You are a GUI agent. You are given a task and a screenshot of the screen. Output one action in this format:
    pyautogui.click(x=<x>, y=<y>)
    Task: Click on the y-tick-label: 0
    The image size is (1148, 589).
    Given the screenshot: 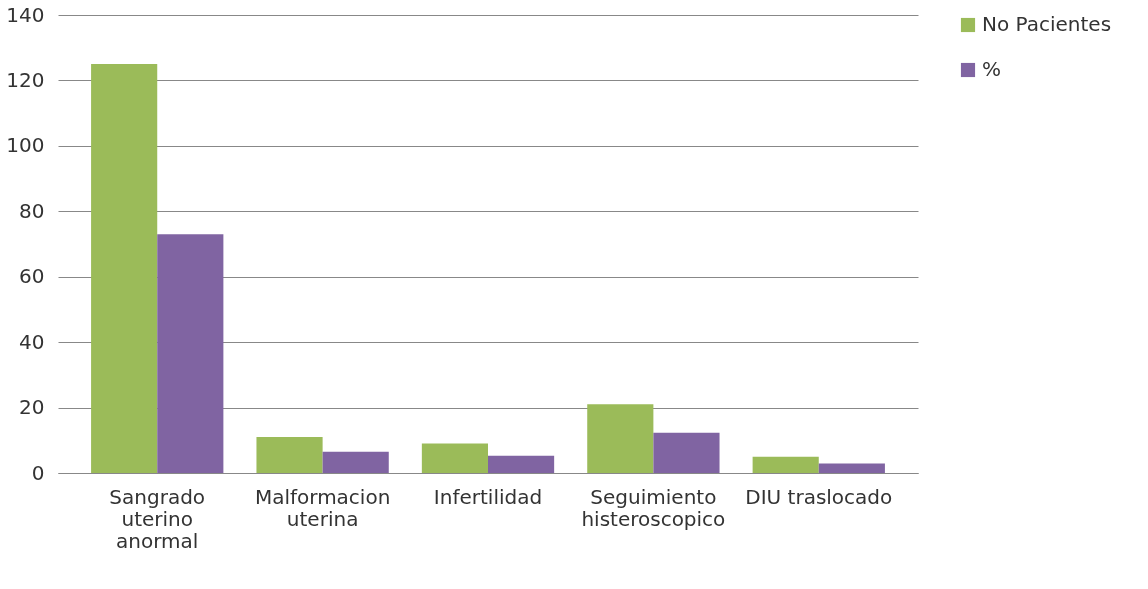 What is the action you would take?
    pyautogui.click(x=38, y=472)
    